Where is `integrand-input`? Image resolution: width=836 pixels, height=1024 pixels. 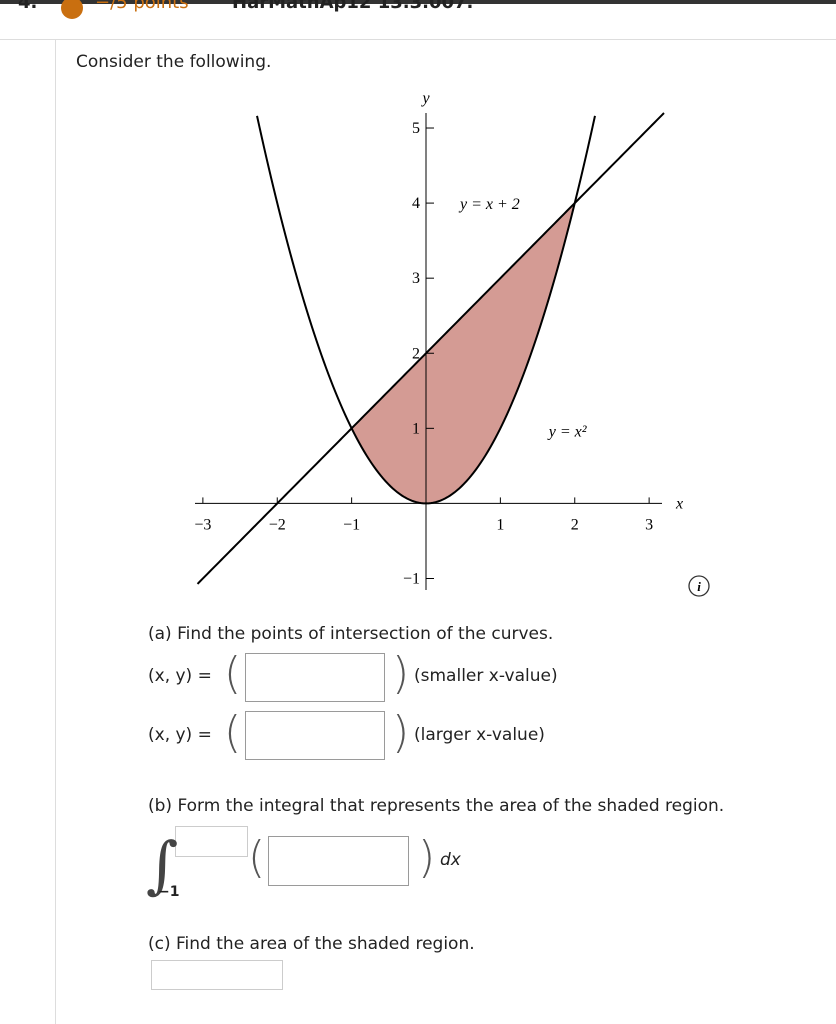
integrand-input is located at coordinates (338, 861).